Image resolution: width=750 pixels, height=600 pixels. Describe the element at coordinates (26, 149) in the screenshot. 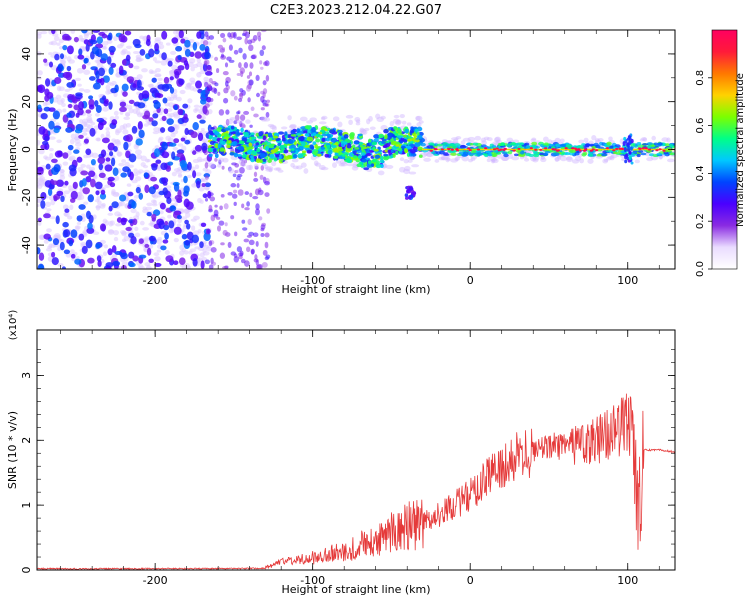

I see `y-tick-label: 0` at that location.